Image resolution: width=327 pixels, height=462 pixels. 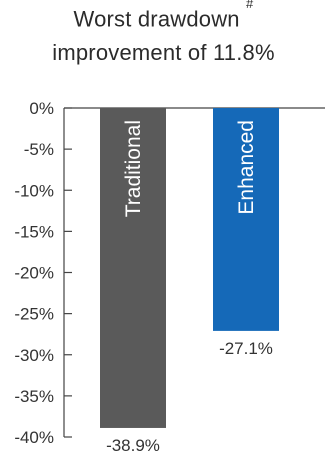 I want to click on y-tick-label: -35%, so click(x=34, y=396).